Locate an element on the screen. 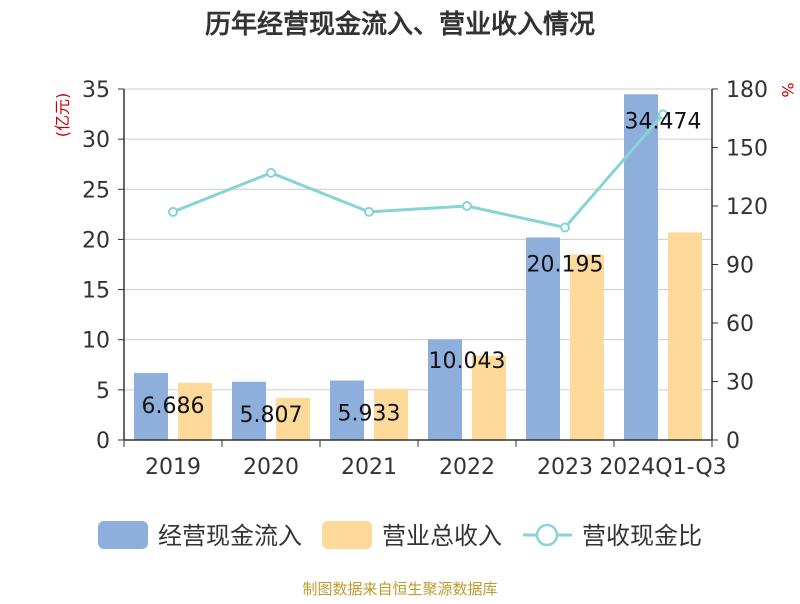  ratio-line is located at coordinates (418, 171).